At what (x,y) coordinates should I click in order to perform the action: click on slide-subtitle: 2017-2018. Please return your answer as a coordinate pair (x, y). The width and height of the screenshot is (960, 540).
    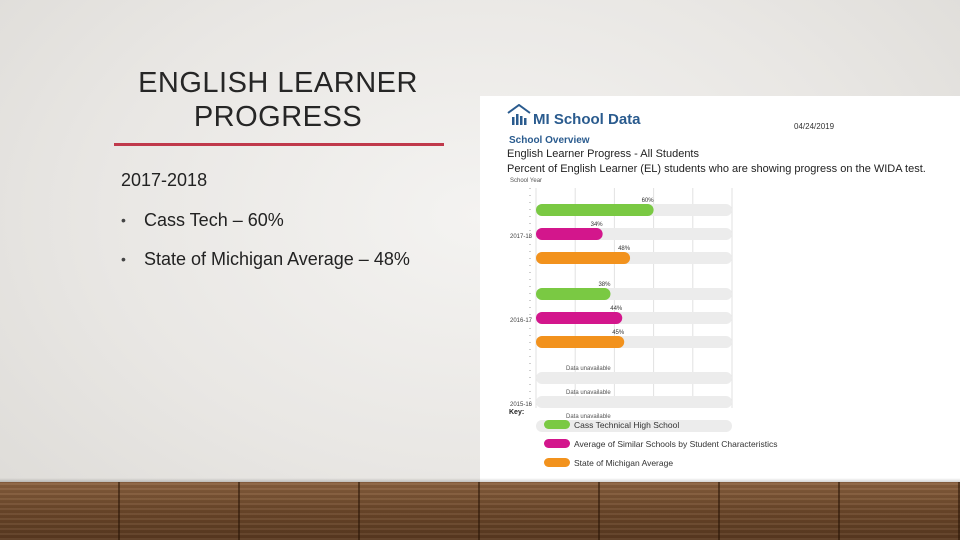
    Looking at the image, I should click on (164, 180).